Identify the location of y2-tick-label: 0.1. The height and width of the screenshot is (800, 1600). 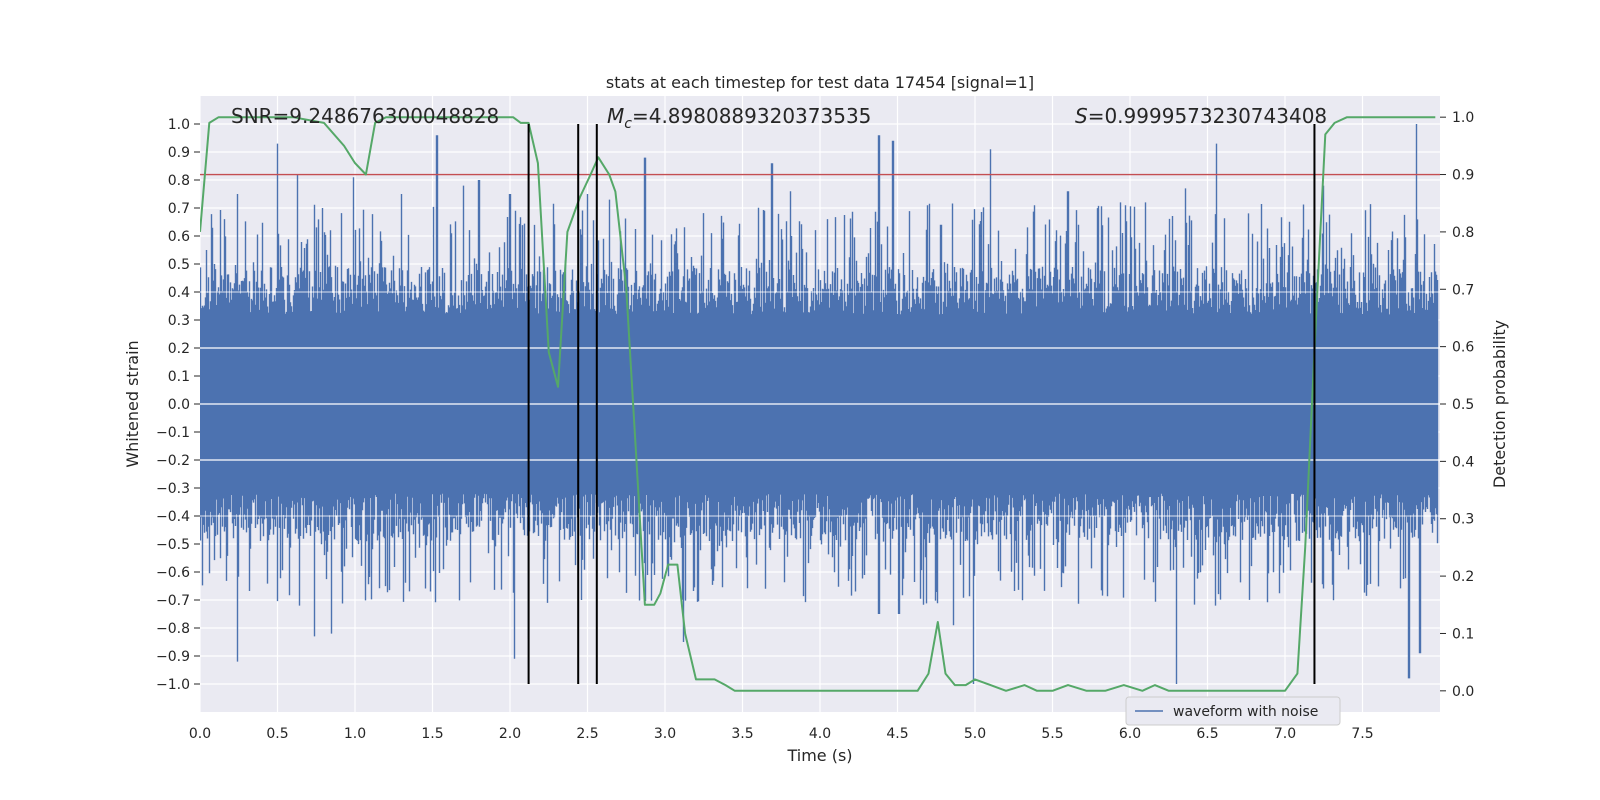
(1463, 634).